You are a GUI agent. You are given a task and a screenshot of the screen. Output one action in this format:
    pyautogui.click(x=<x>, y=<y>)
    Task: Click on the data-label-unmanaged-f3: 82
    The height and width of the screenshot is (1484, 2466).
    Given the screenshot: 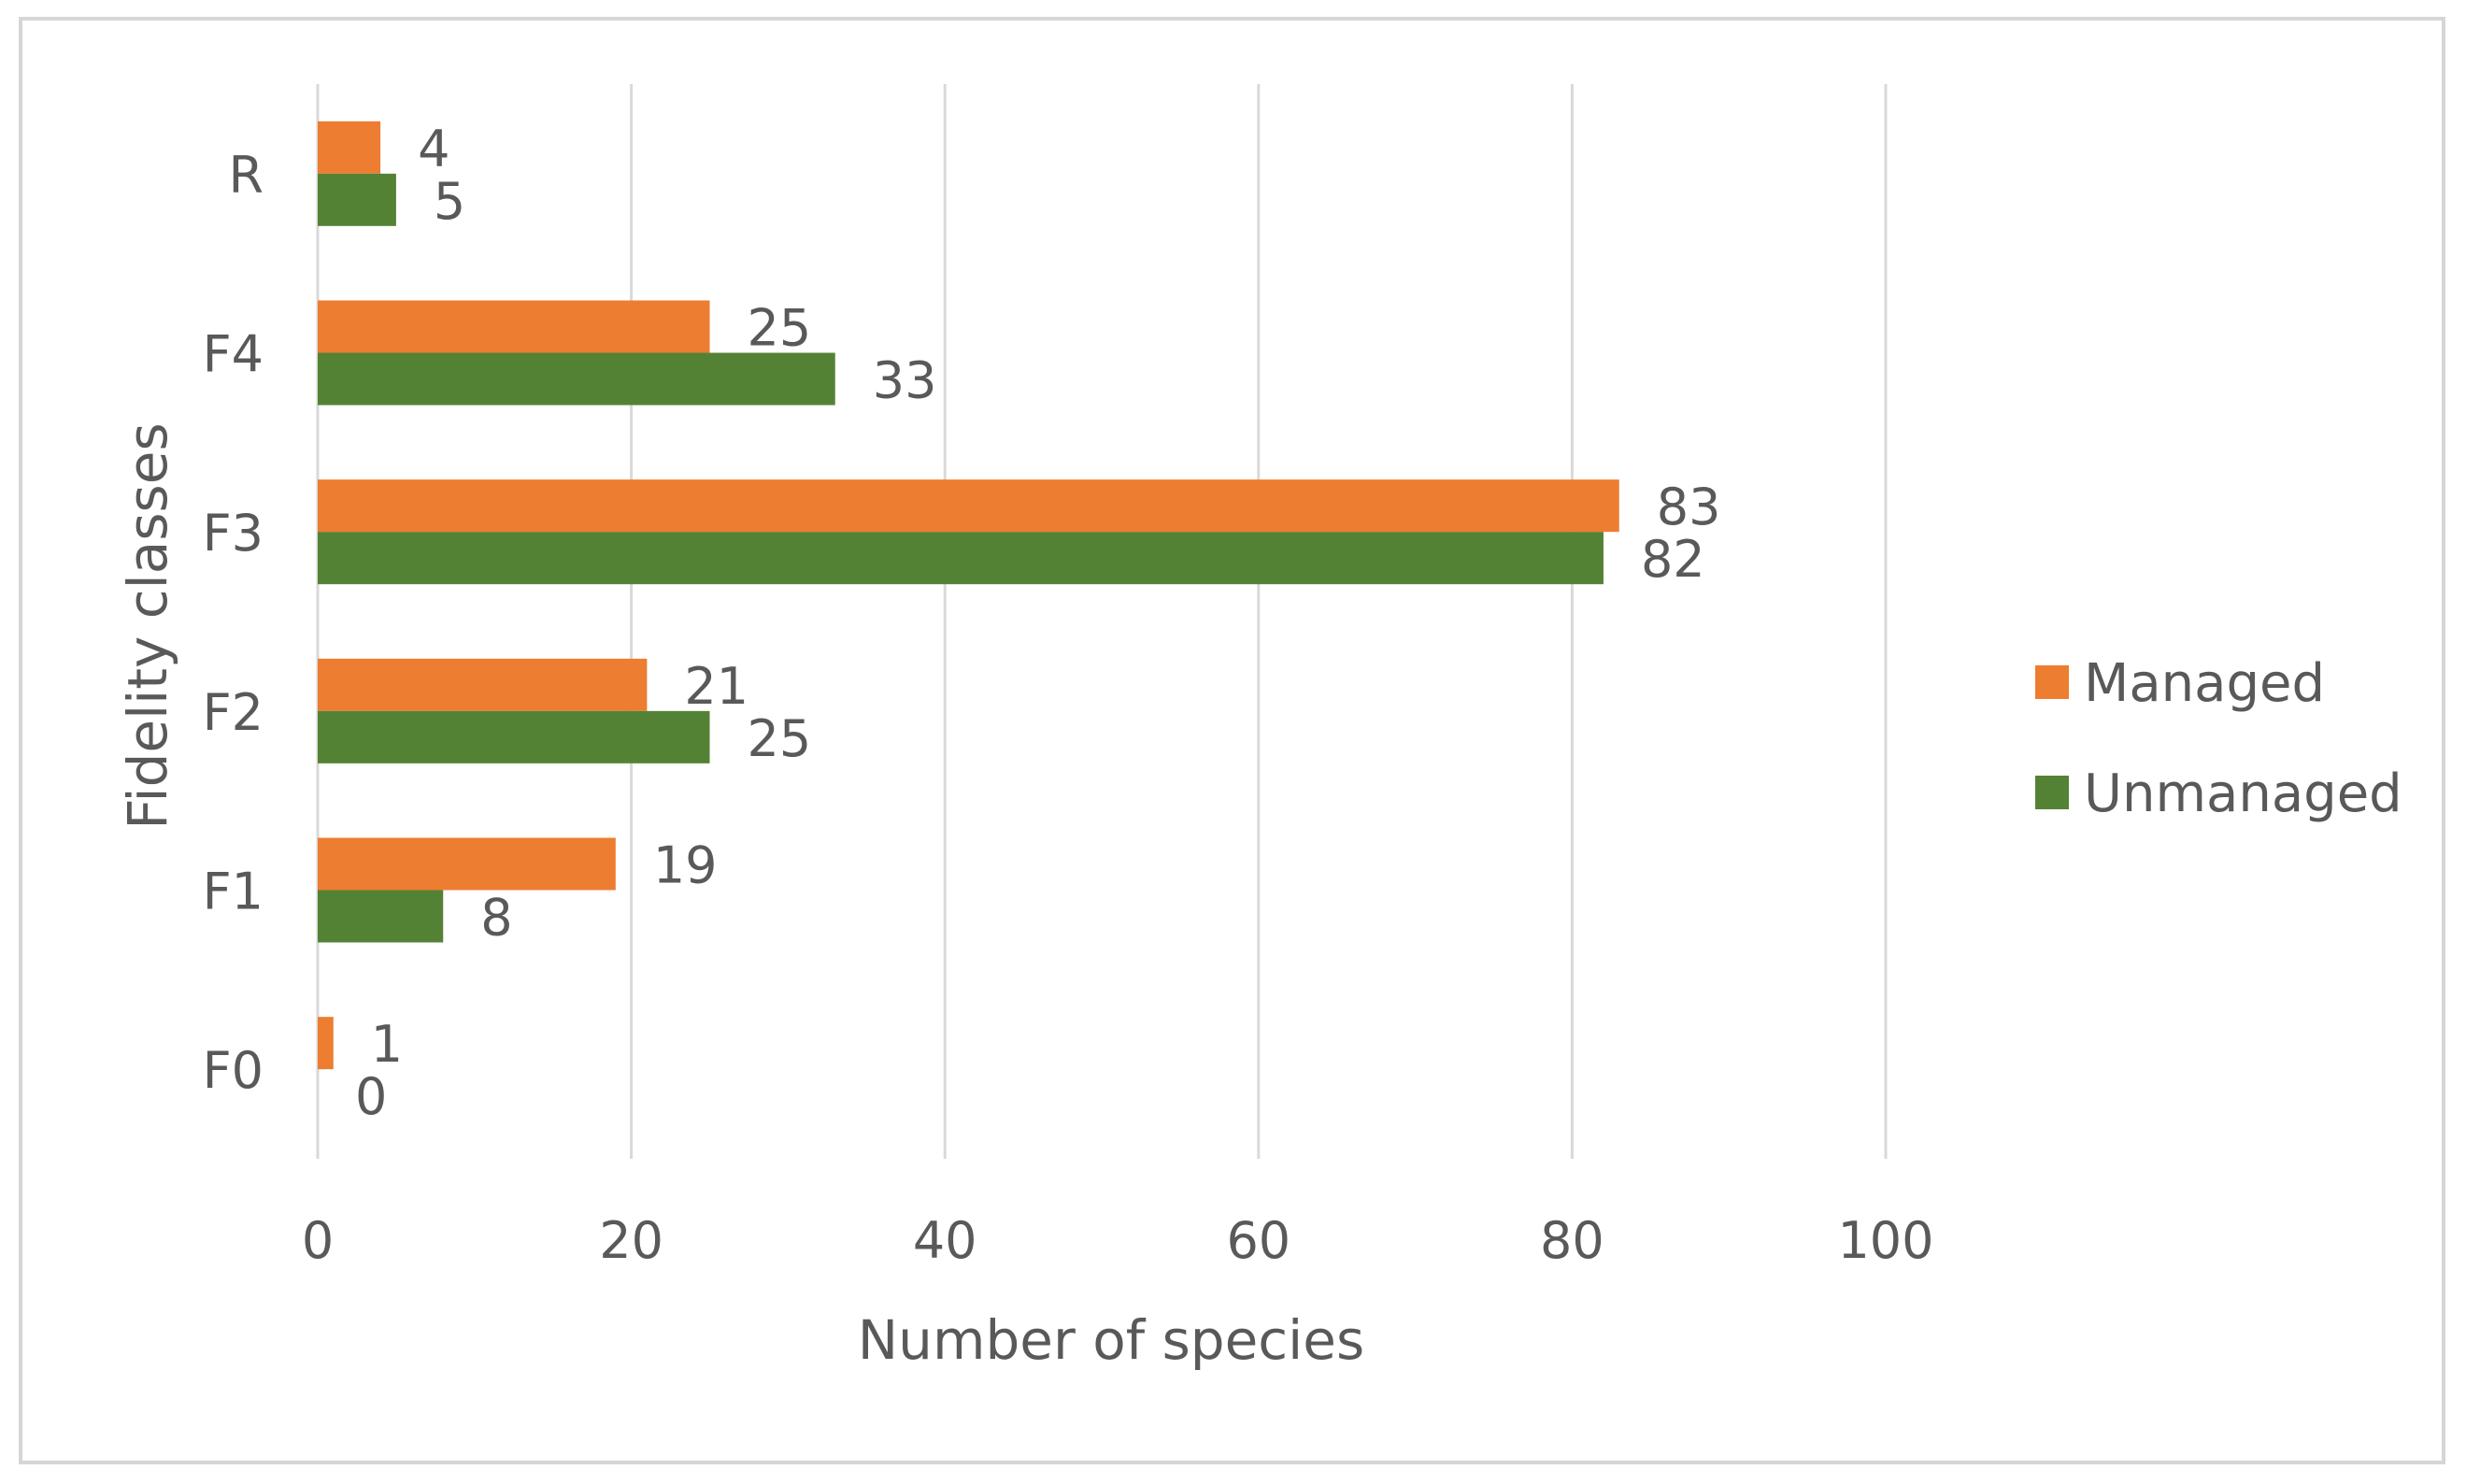 What is the action you would take?
    pyautogui.click(x=1673, y=559)
    